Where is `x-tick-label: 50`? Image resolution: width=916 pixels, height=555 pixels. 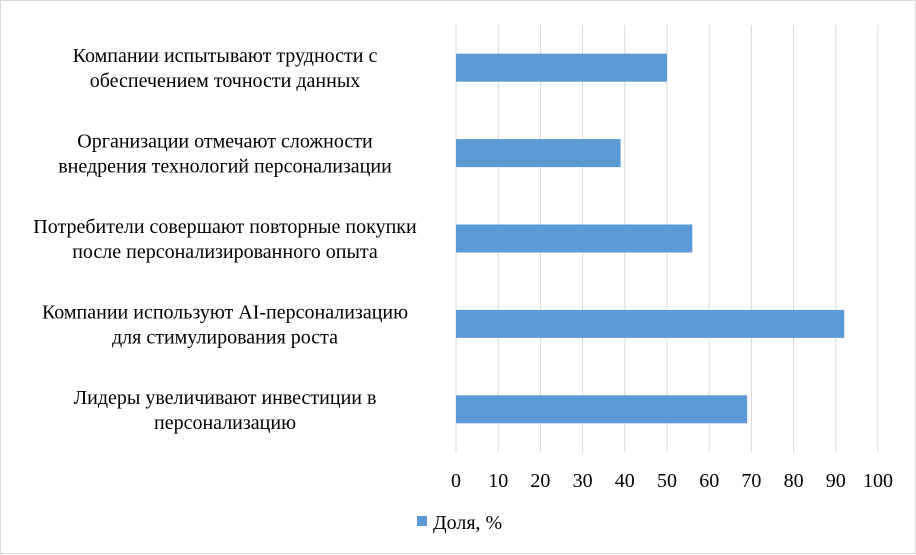
x-tick-label: 50 is located at coordinates (667, 481).